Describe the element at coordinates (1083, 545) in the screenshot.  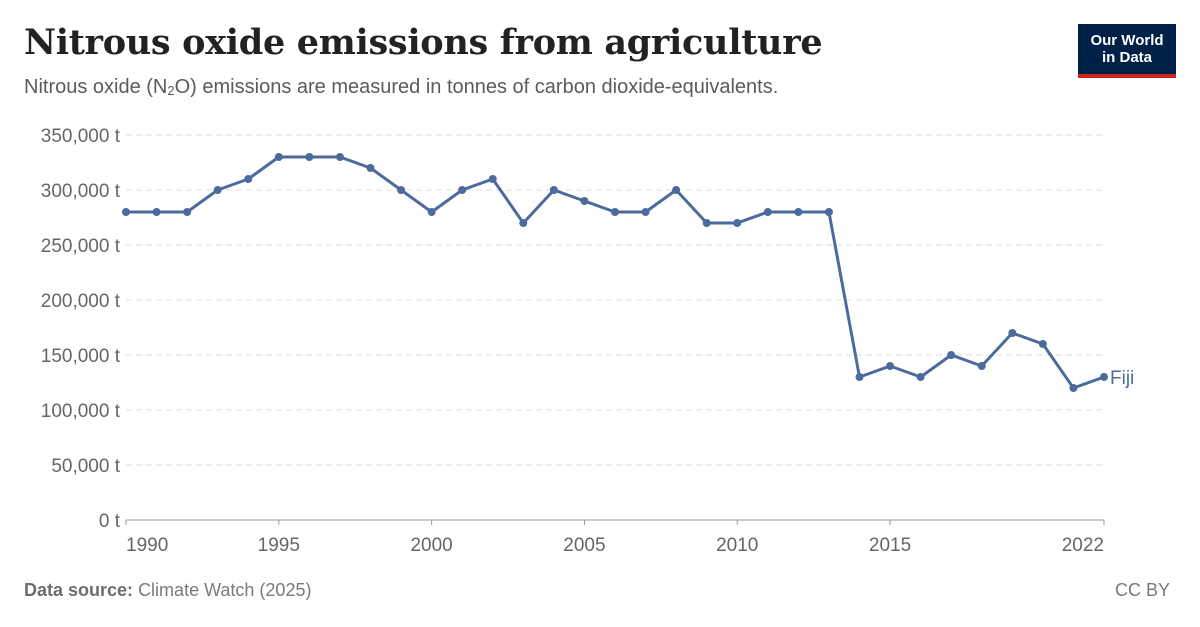
I see `x-tick-label: 2022` at that location.